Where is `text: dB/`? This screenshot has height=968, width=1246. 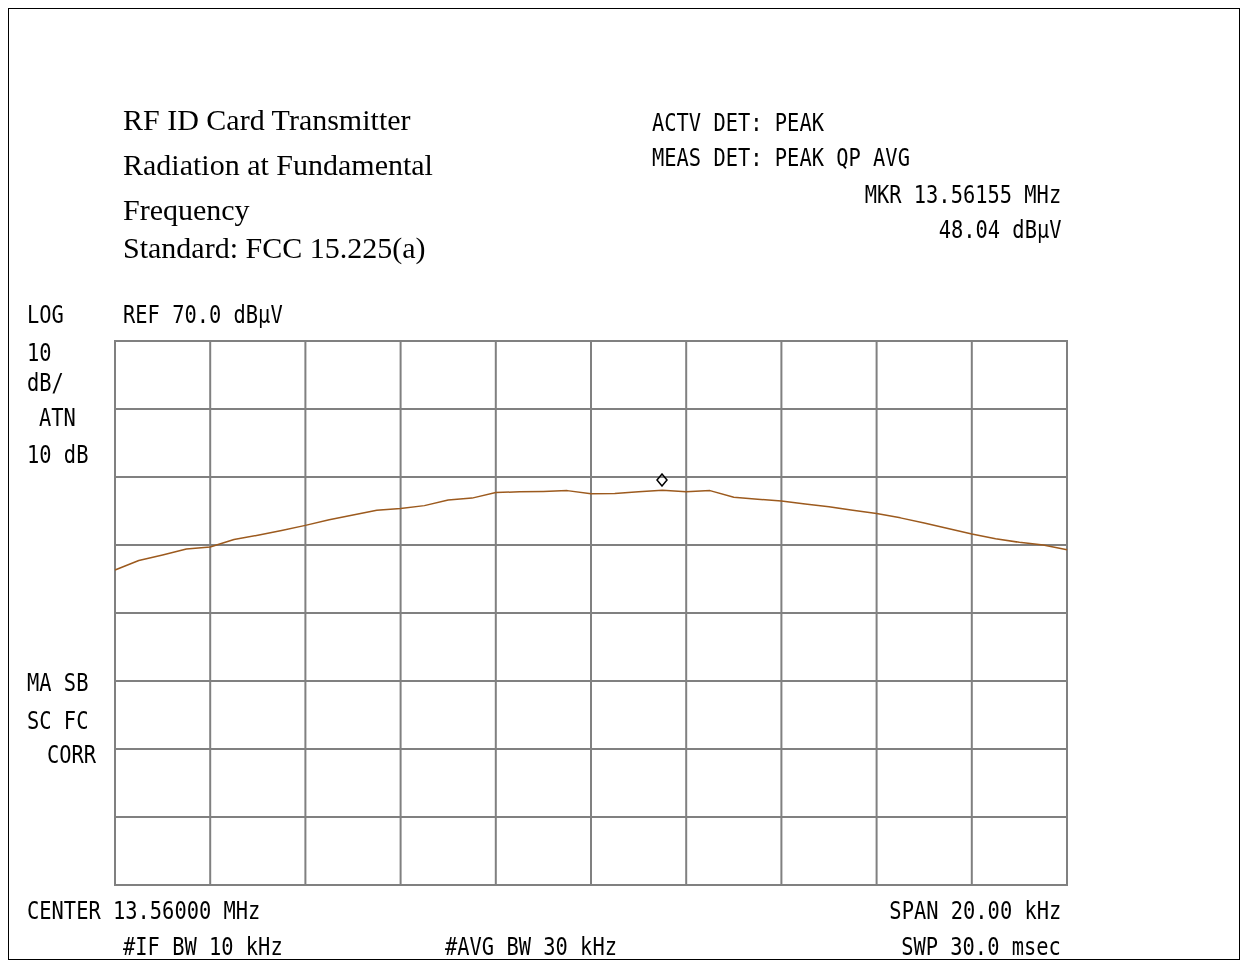
text: dB/ is located at coordinates (45, 383).